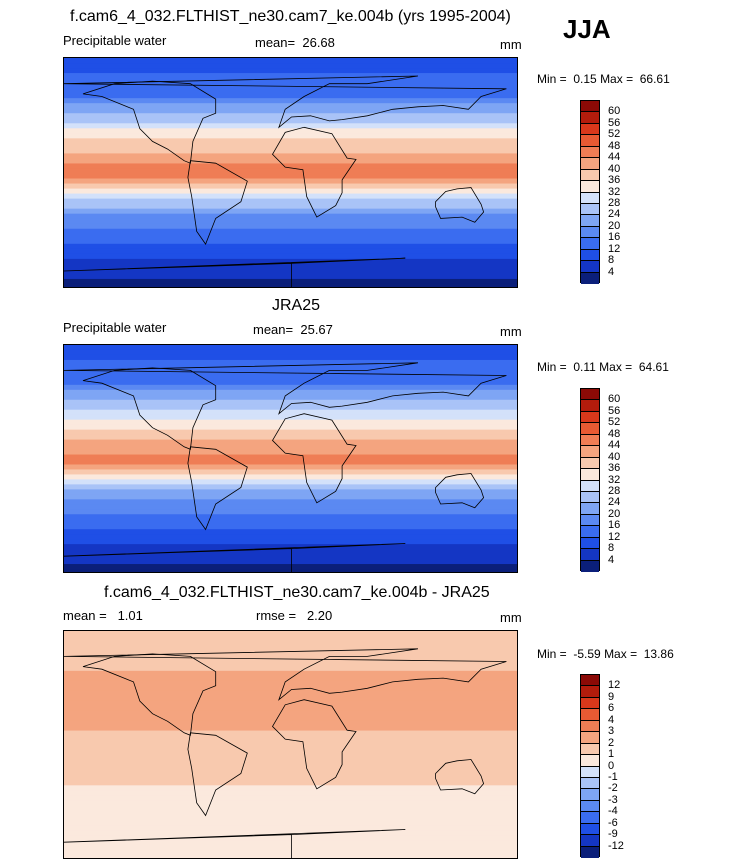  I want to click on panel-3-units: mm, so click(511, 617).